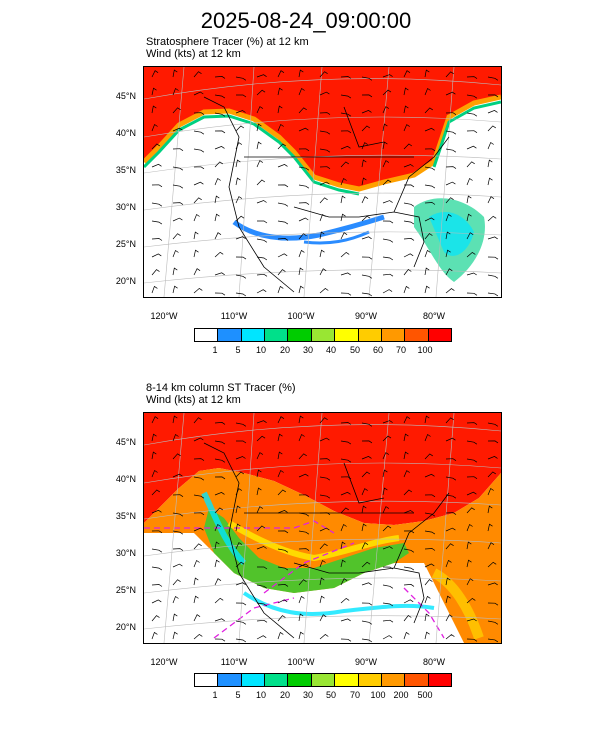 This screenshot has width=612, height=737. Describe the element at coordinates (227, 42) in the screenshot. I see `panel-1-variable-label: Stratosphere Tracer (%) at 12 km` at that location.